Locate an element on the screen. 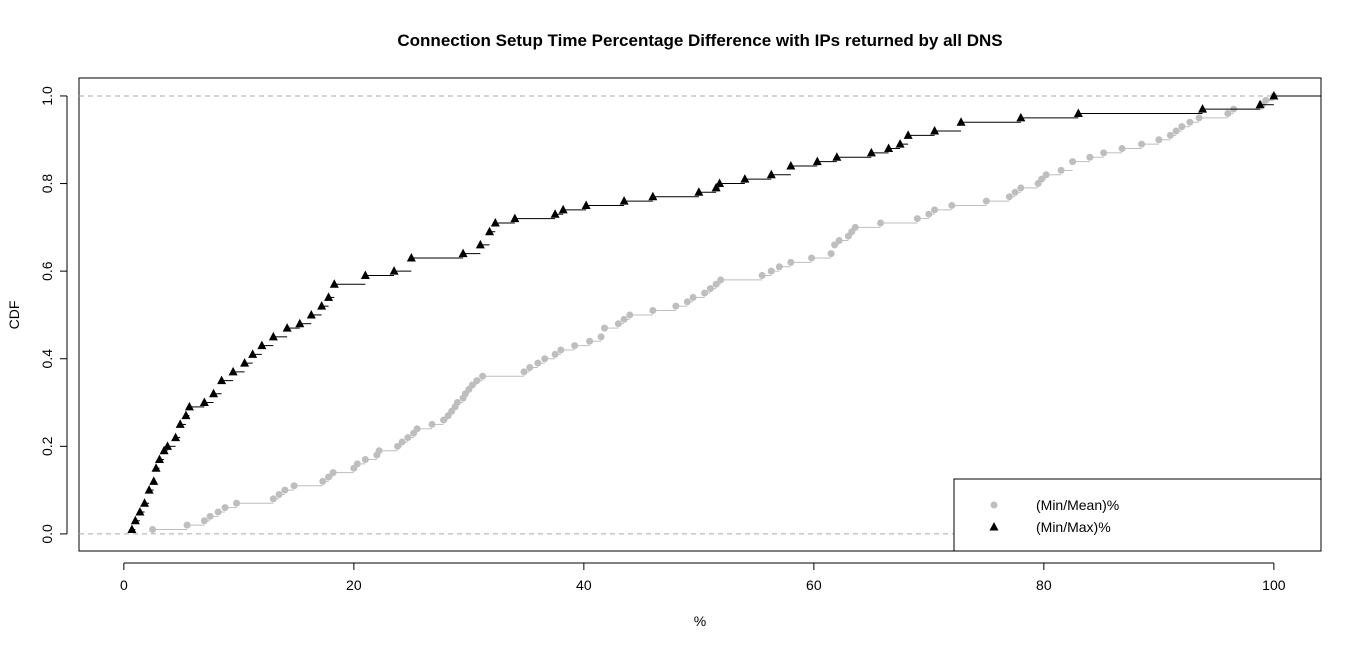  legend-marker is located at coordinates (994, 505).